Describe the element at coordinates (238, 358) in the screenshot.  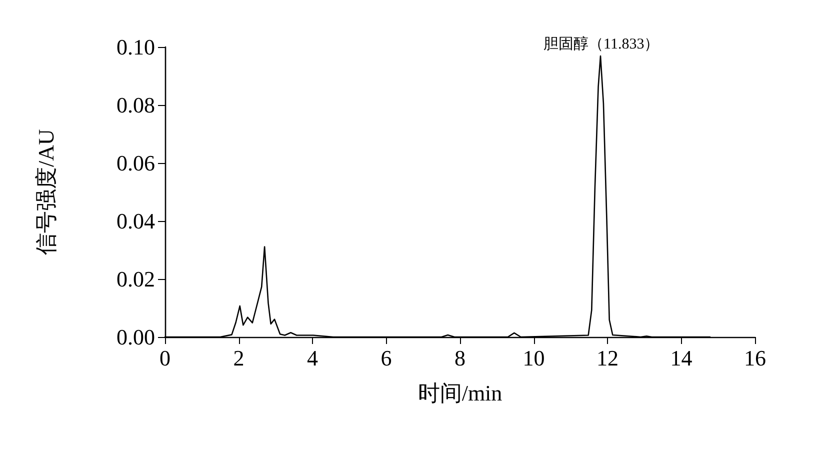
I see `x-tick-label: 2` at that location.